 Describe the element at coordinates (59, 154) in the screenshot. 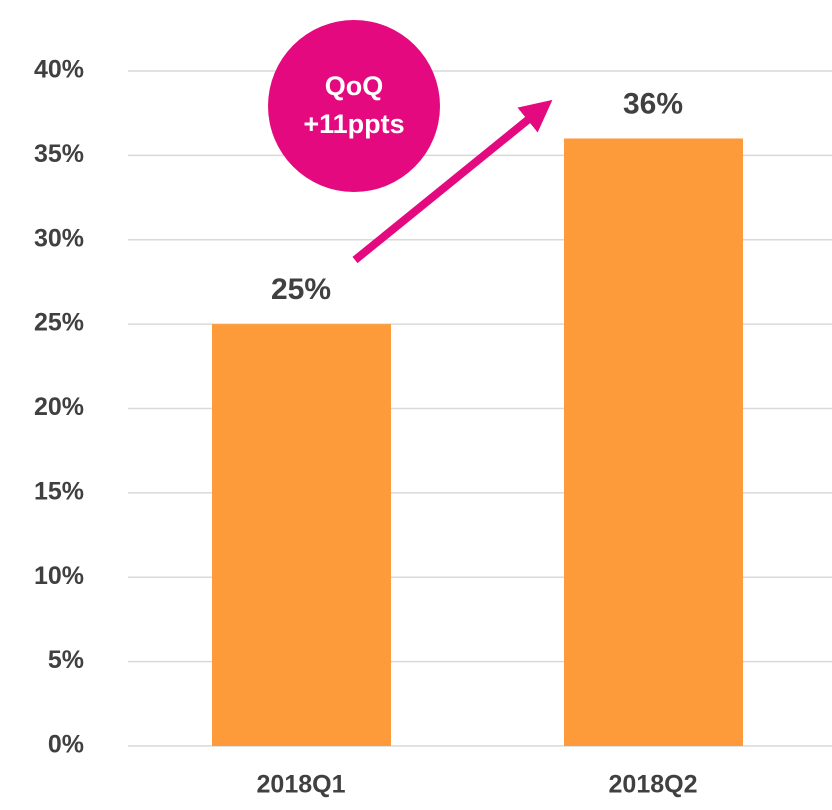

I see `y-tick-label: 35%` at that location.